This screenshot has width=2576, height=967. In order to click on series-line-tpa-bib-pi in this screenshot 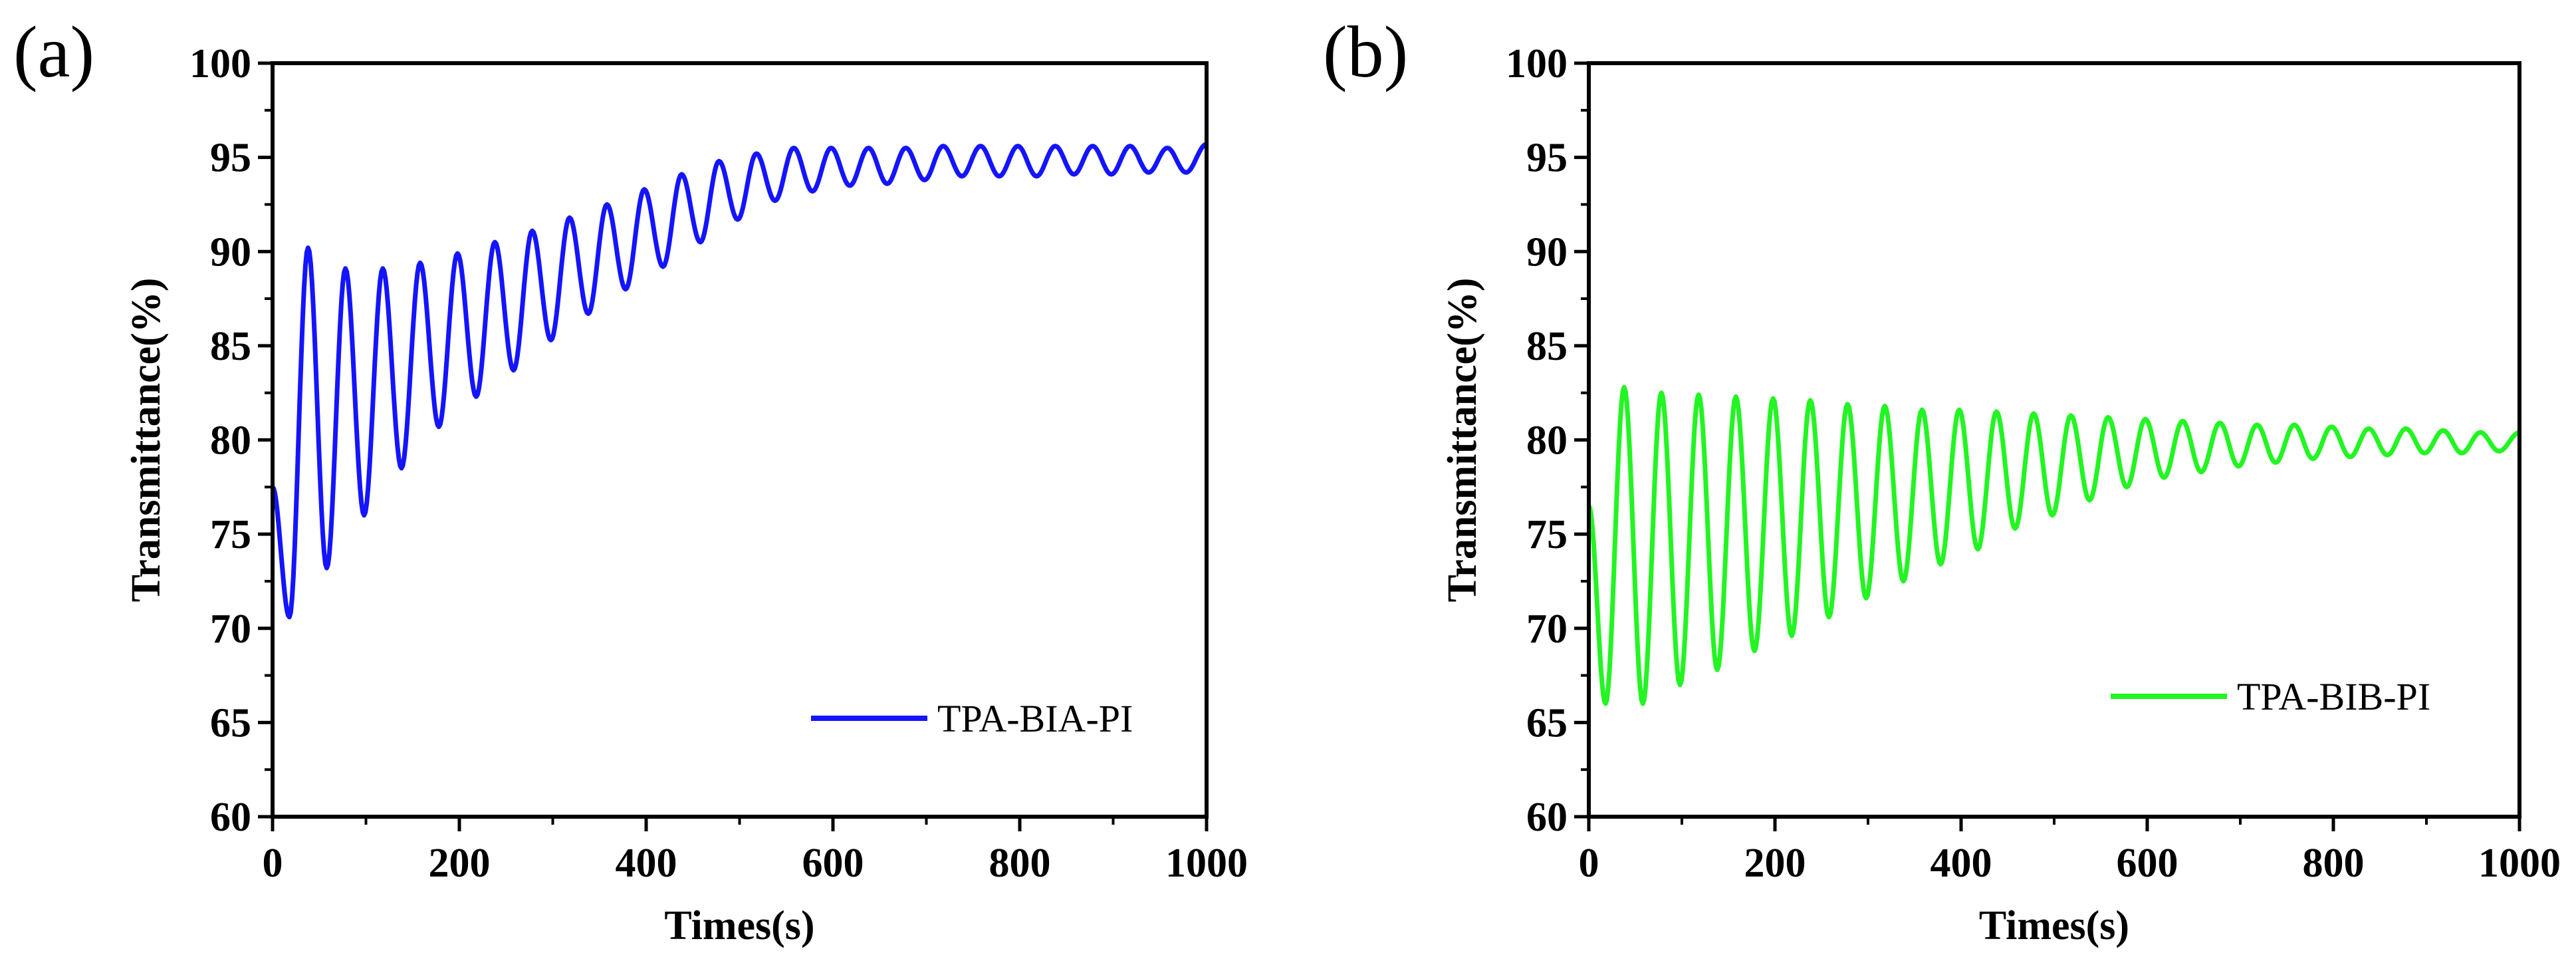, I will do `click(2054, 545)`.